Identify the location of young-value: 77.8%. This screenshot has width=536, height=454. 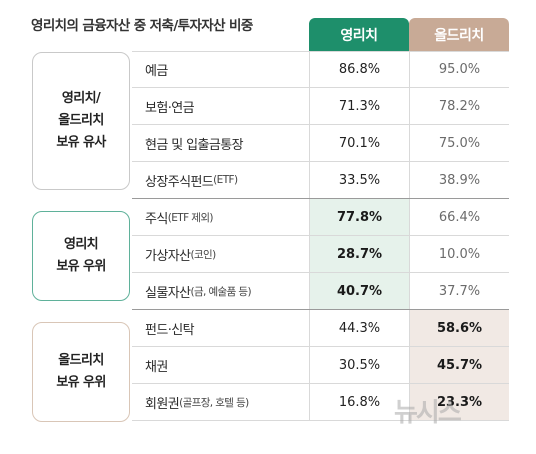
(359, 217).